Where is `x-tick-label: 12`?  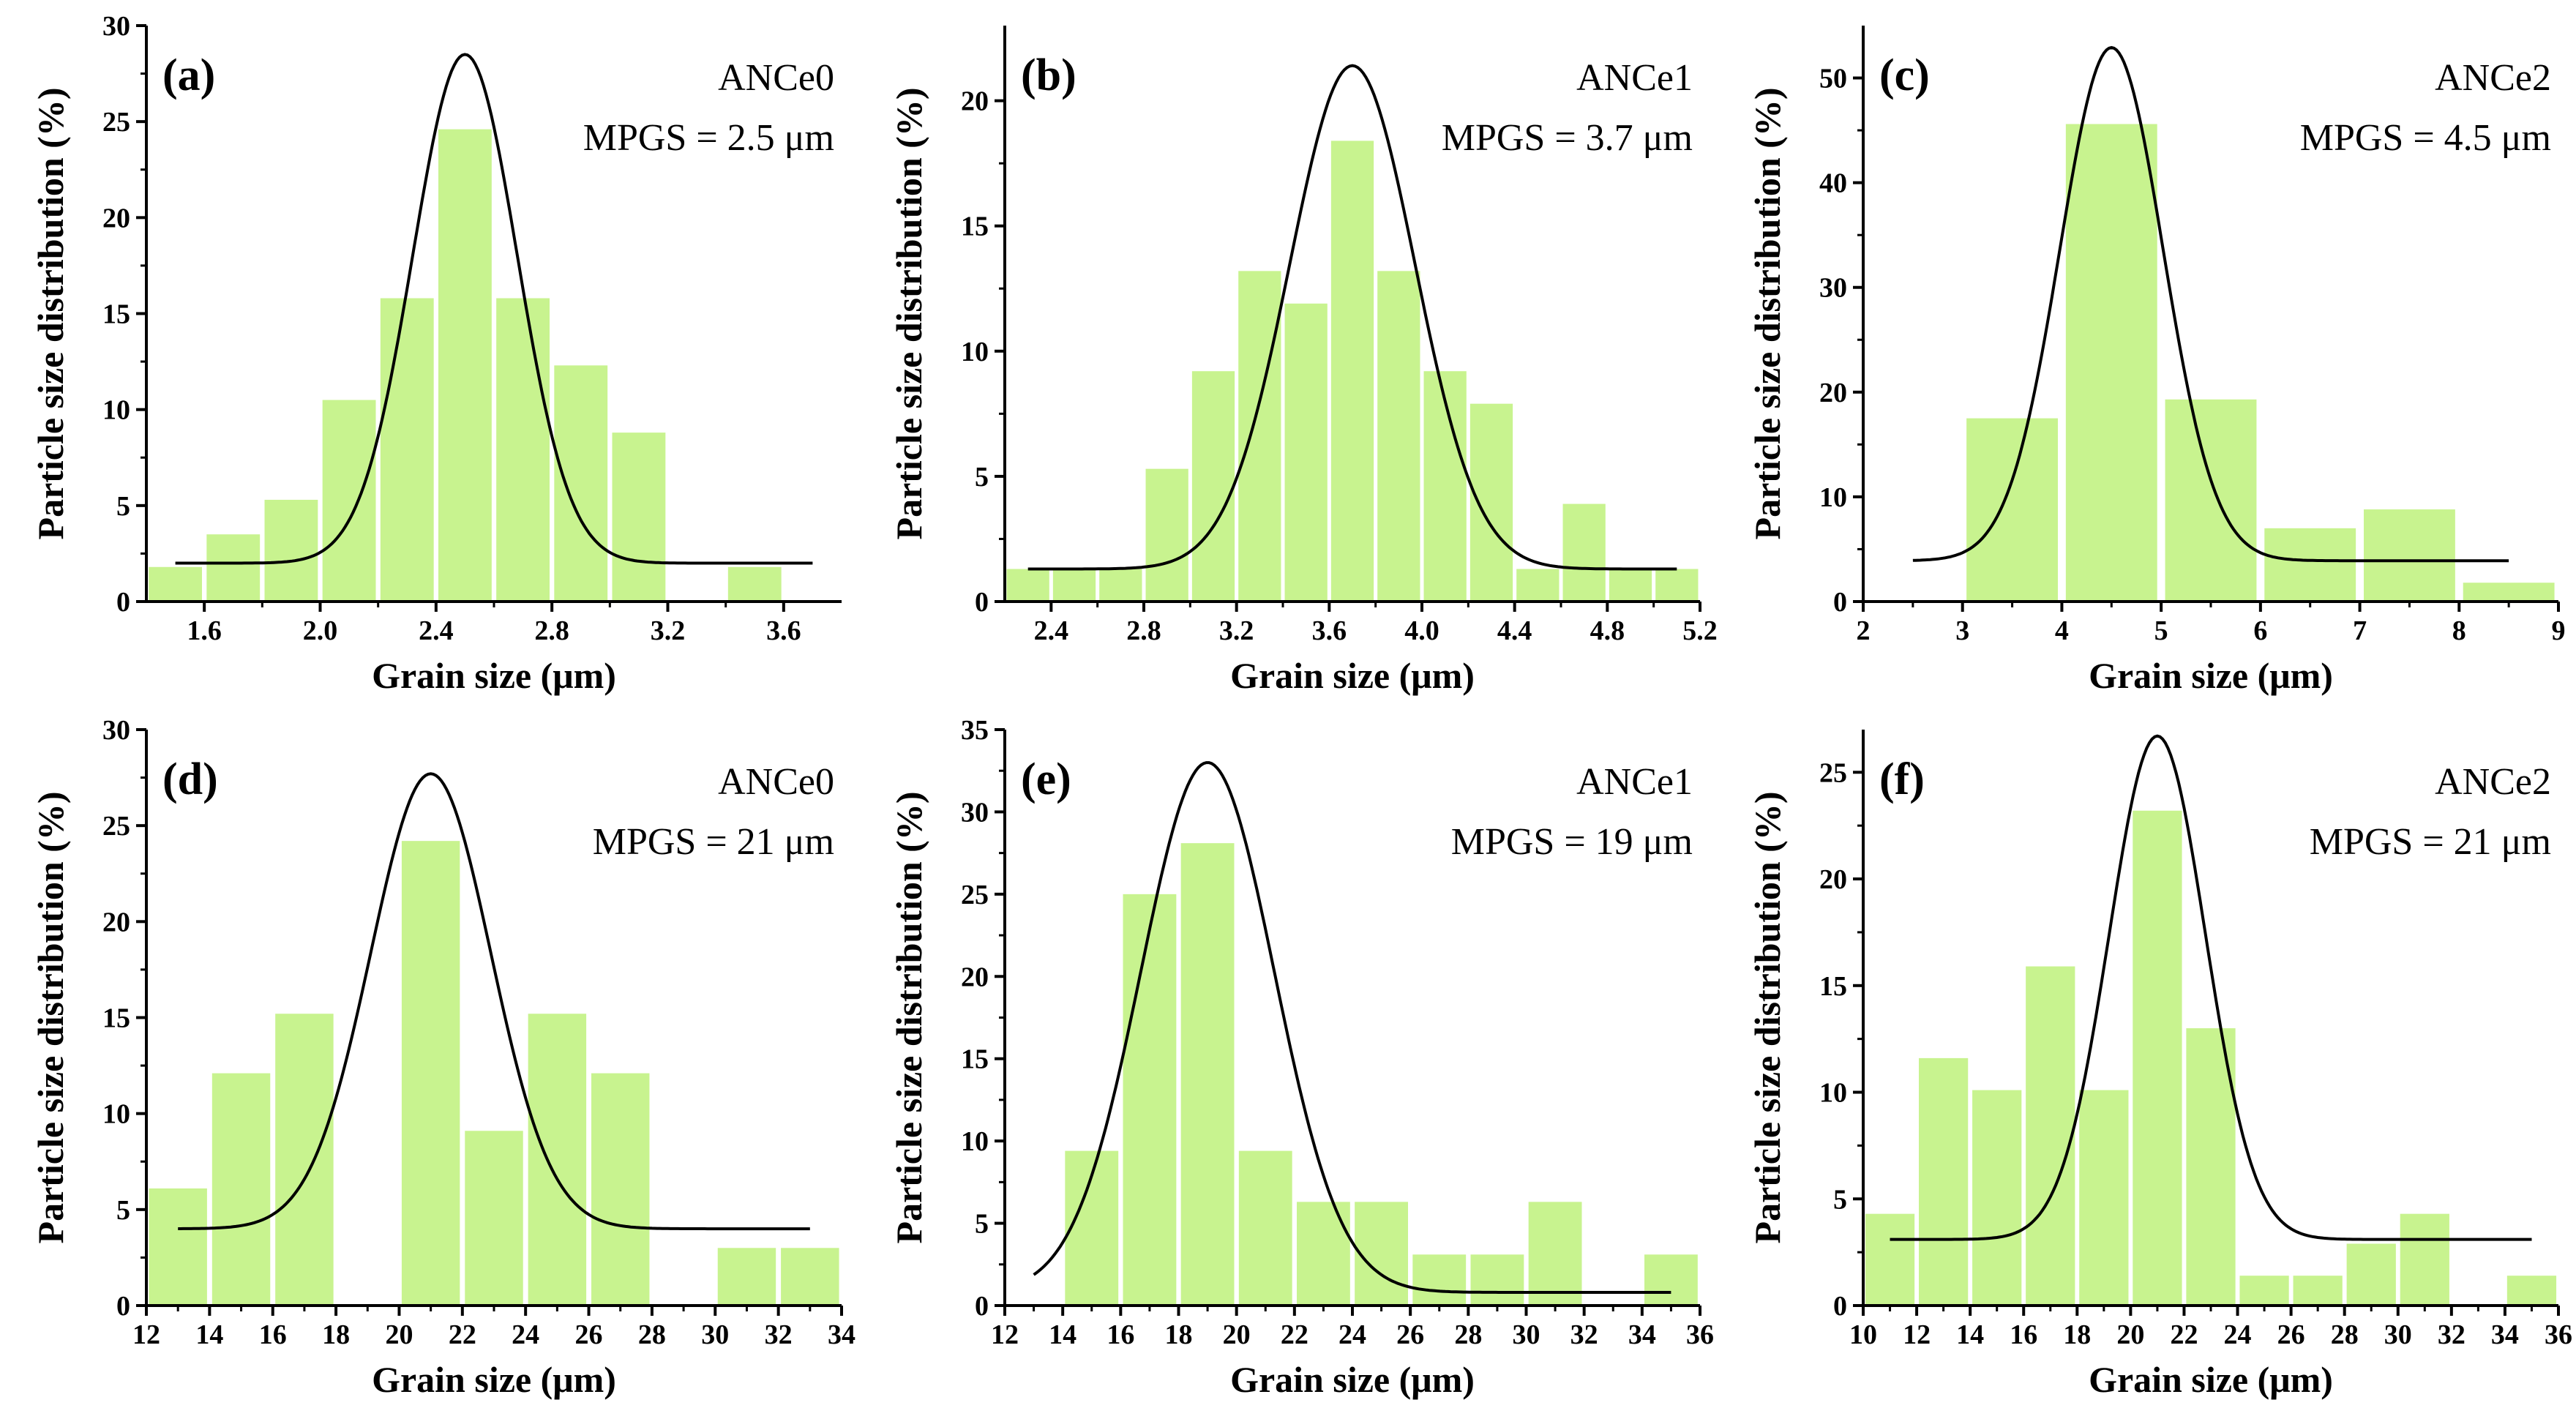
x-tick-label: 12 is located at coordinates (146, 1334).